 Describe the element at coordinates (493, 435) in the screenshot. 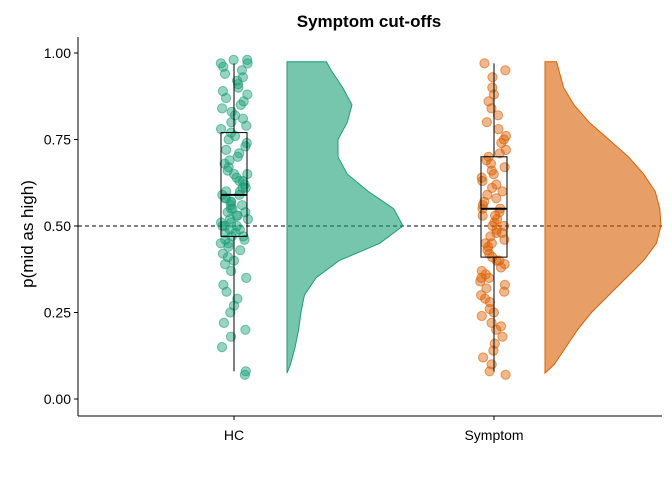

I see `x-tick-label: Symptom` at that location.